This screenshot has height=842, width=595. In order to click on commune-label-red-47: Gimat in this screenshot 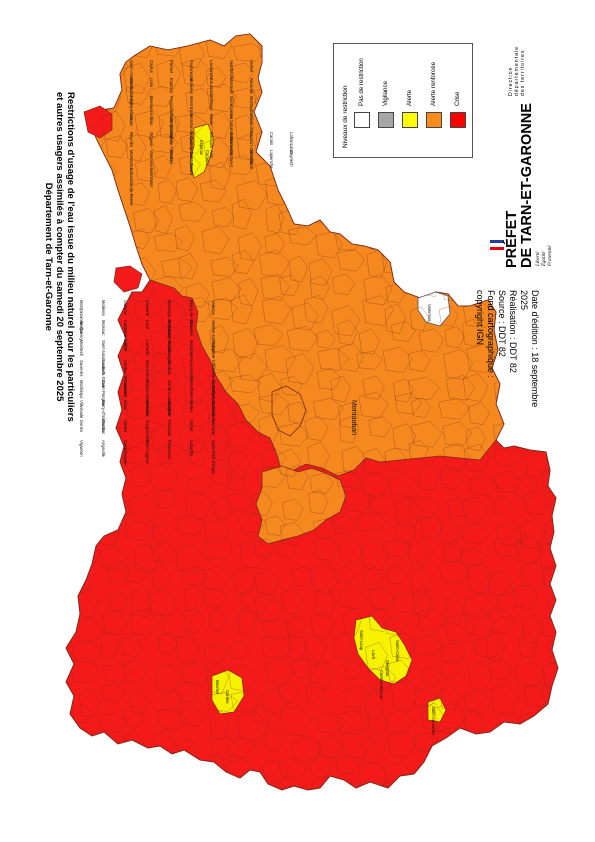, I will do `click(191, 426)`.